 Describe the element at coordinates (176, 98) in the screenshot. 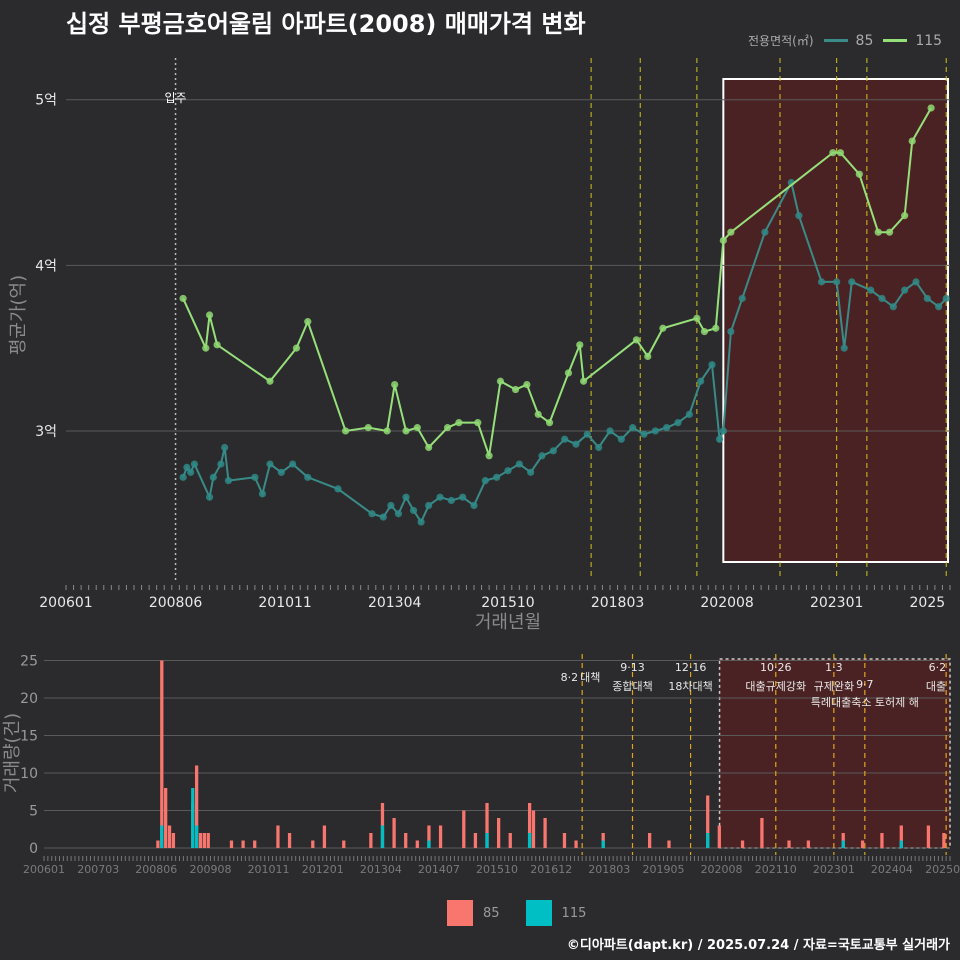

I see `move-in-label: 입주` at that location.